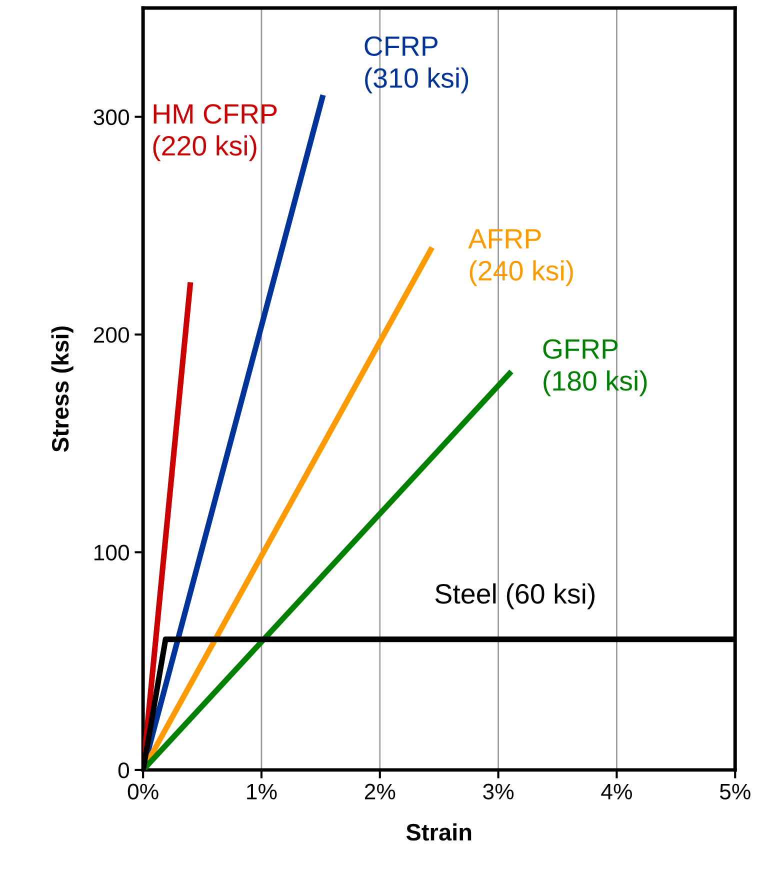 Image resolution: width=761 pixels, height=885 pixels. What do you see at coordinates (416, 65) in the screenshot?
I see `series-label: CFRP (310 ksi)` at bounding box center [416, 65].